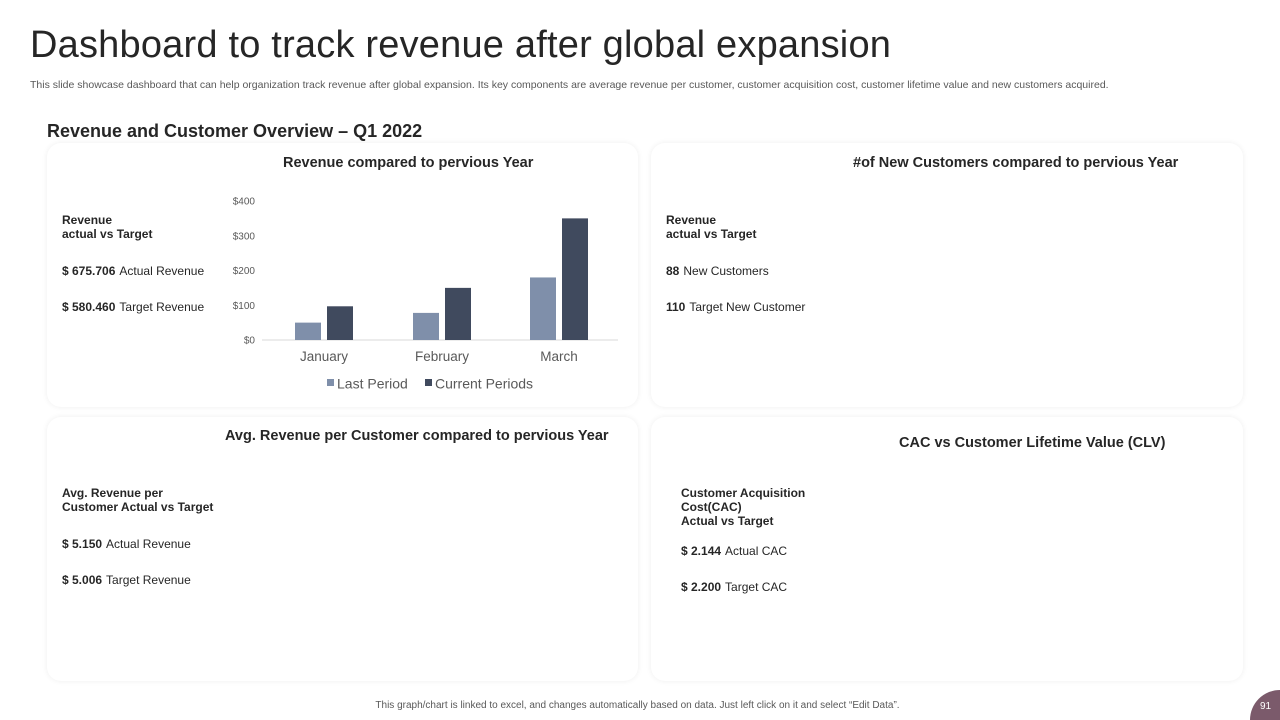  What do you see at coordinates (484, 384) in the screenshot?
I see `legend-label: Current Periods` at bounding box center [484, 384].